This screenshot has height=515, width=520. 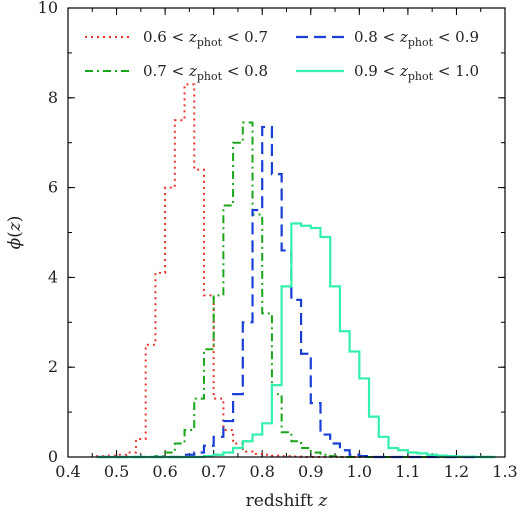 I want to click on legend-label-1: 0.6 < zphot < 0.7, so click(x=205, y=38).